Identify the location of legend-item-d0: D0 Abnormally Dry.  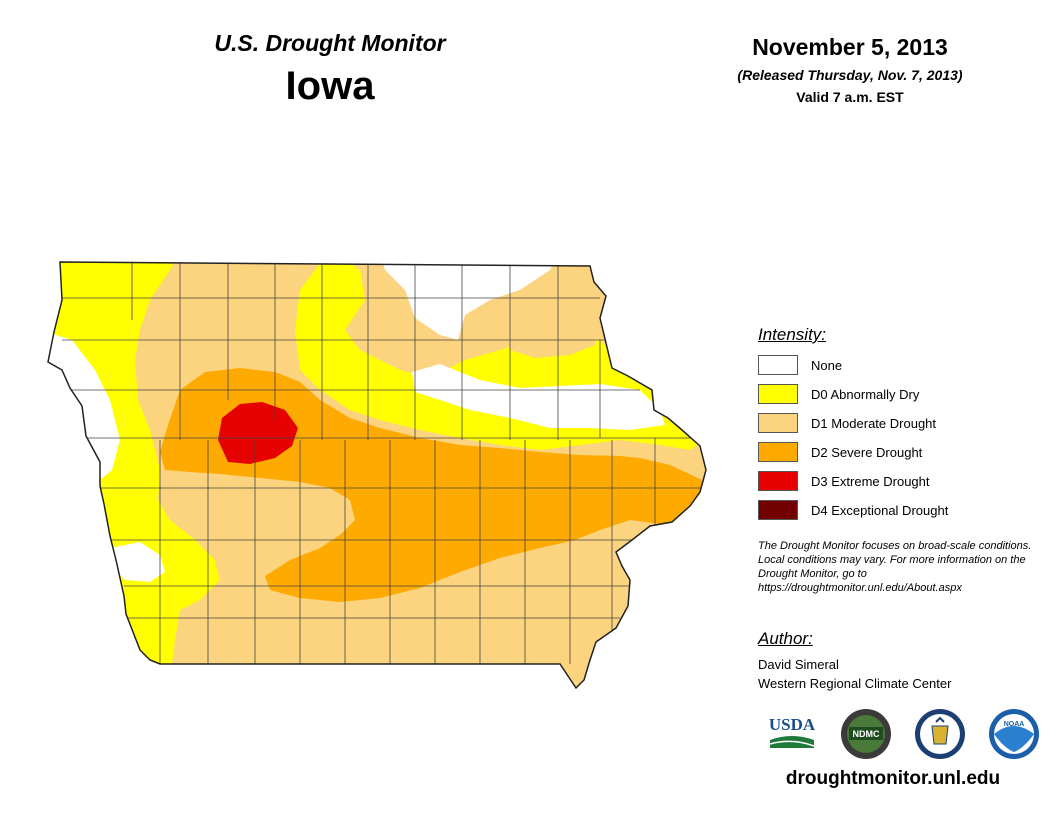
(838, 394).